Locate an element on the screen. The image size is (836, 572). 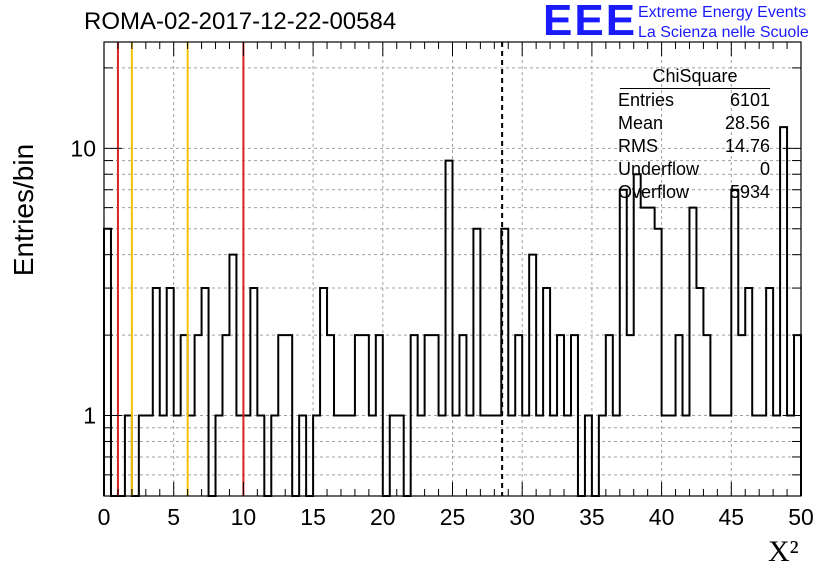
stats-title: ChiSquare is located at coordinates (695, 77).